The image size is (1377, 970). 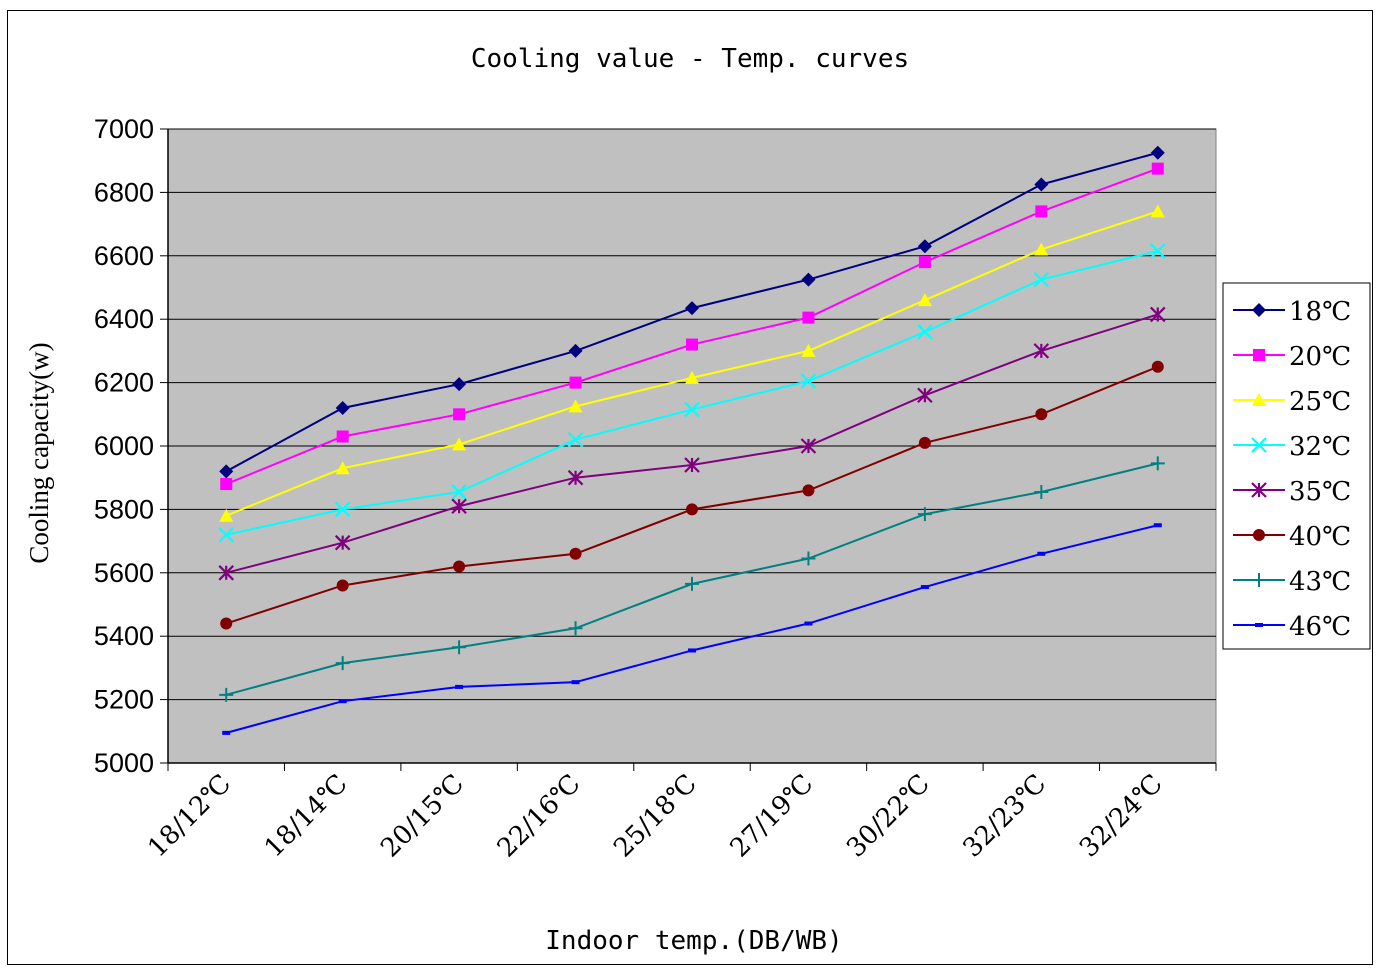 I want to click on legend-item: 43℃, so click(x=1292, y=582).